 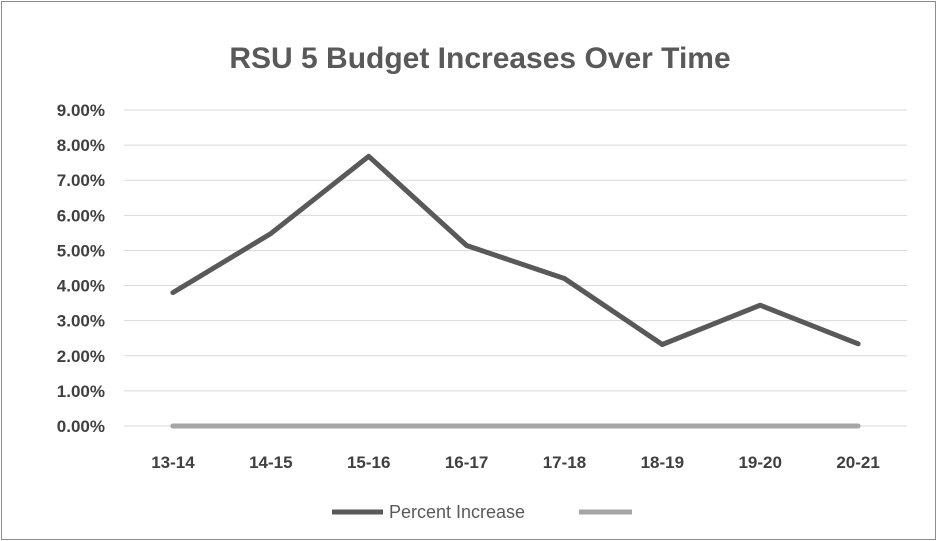 I want to click on x-tick-label: 16-17, so click(x=466, y=462).